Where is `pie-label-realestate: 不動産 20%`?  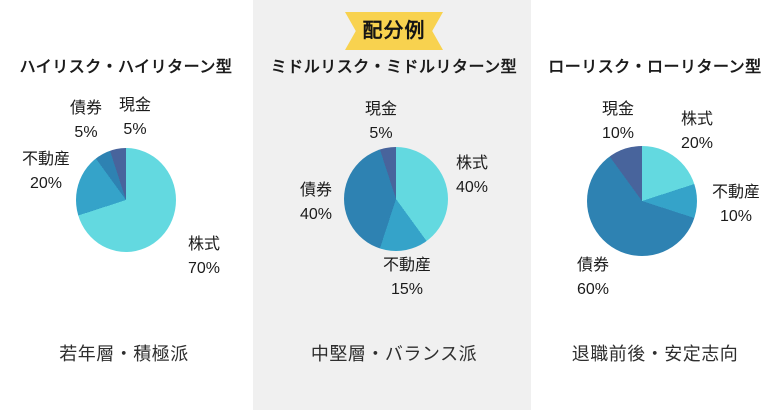
pie-label-realestate: 不動産 20% is located at coordinates (46, 171).